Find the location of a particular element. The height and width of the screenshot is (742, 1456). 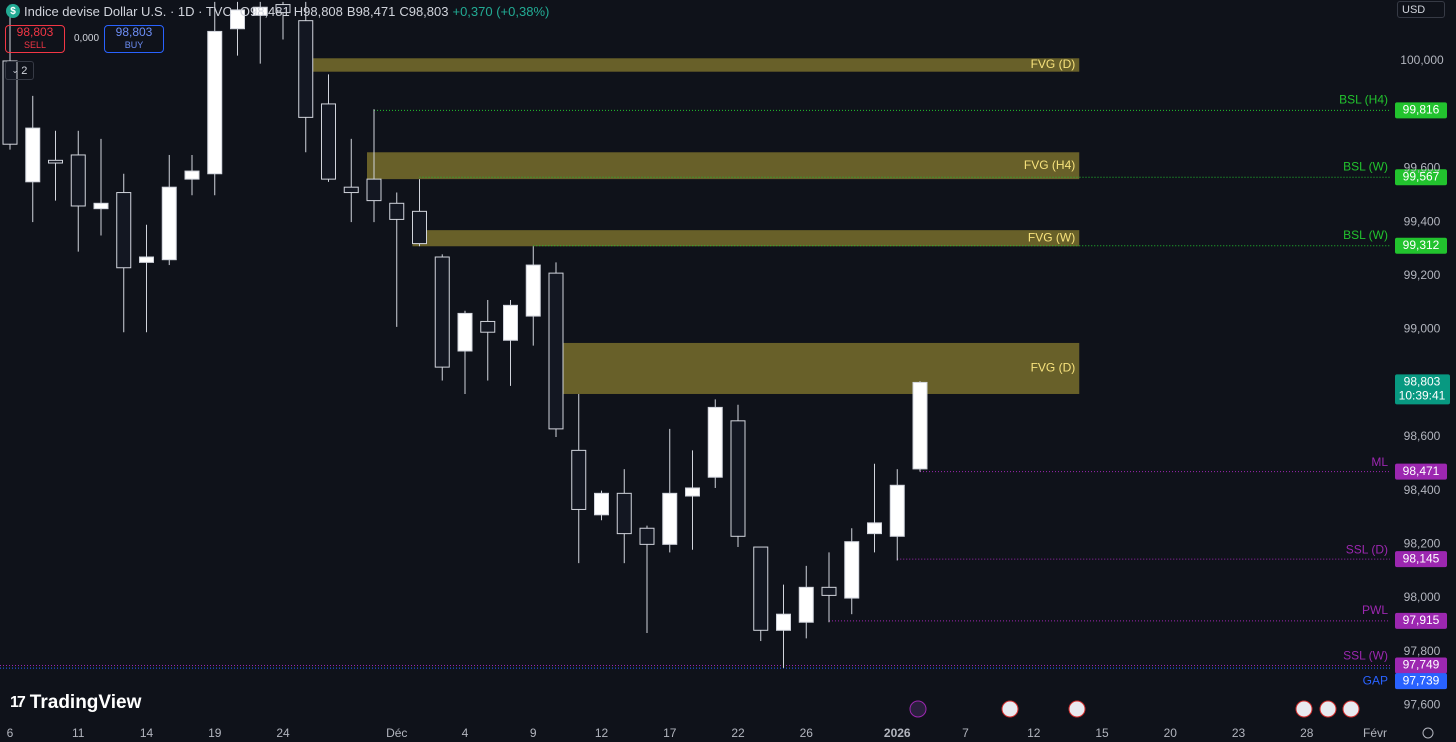

ohlc-key: H is located at coordinates (298, 11).